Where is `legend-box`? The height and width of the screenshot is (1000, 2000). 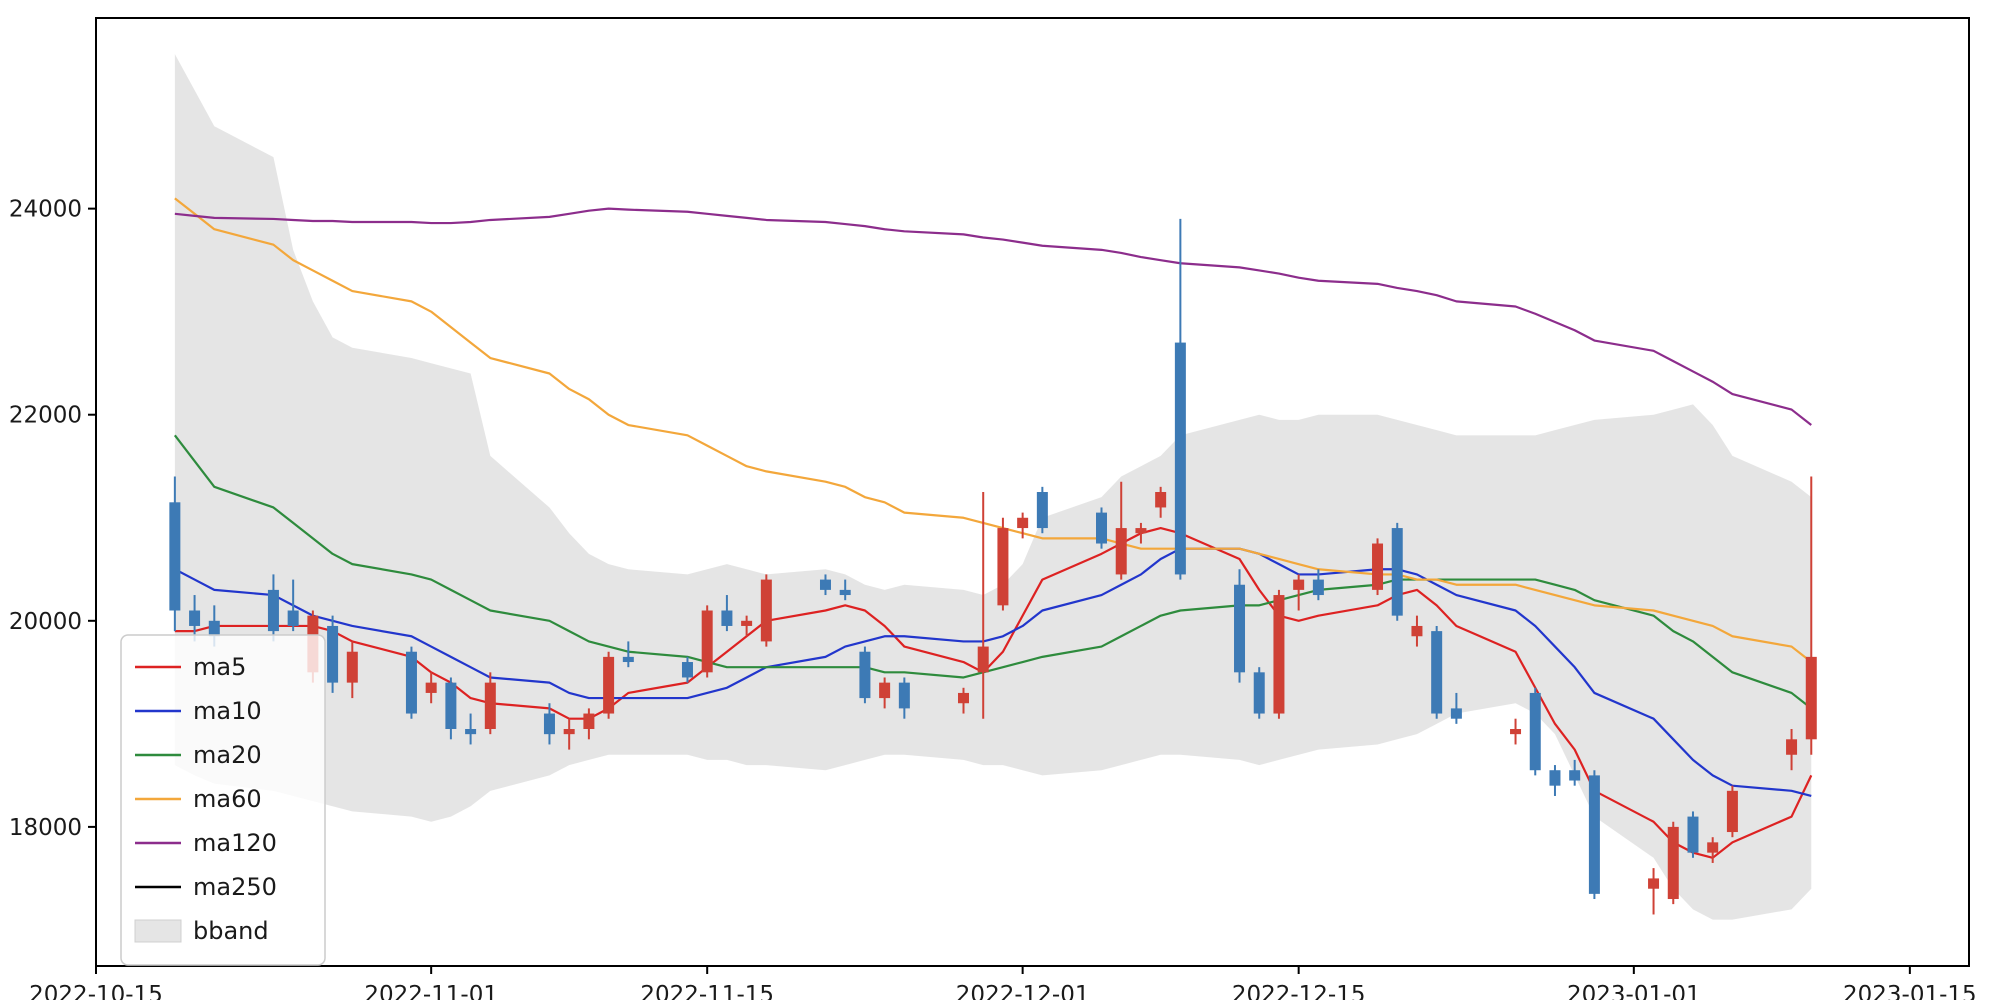
legend-box is located at coordinates (223, 800).